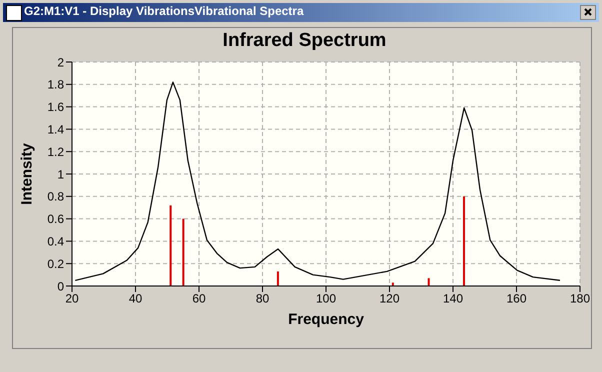  I want to click on y-tick-label: 0.6, so click(55, 219).